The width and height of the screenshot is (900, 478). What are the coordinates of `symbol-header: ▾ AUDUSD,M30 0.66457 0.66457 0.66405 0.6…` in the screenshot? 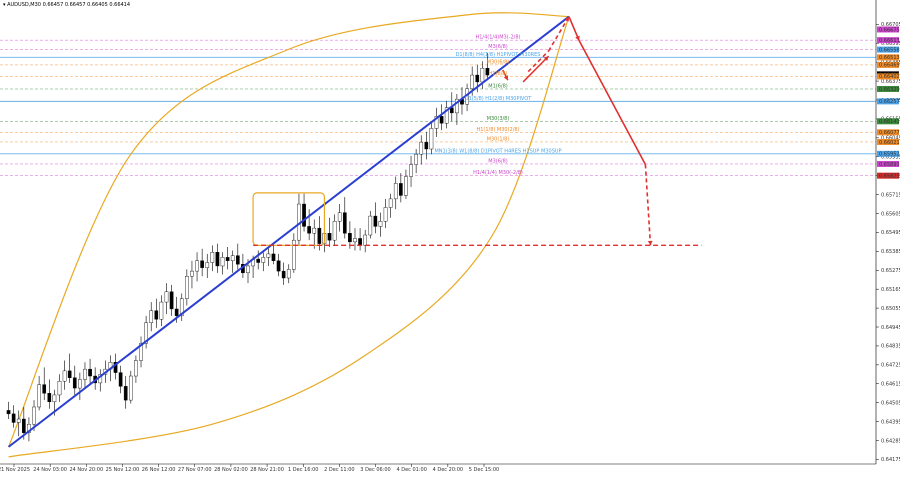 It's located at (66, 5).